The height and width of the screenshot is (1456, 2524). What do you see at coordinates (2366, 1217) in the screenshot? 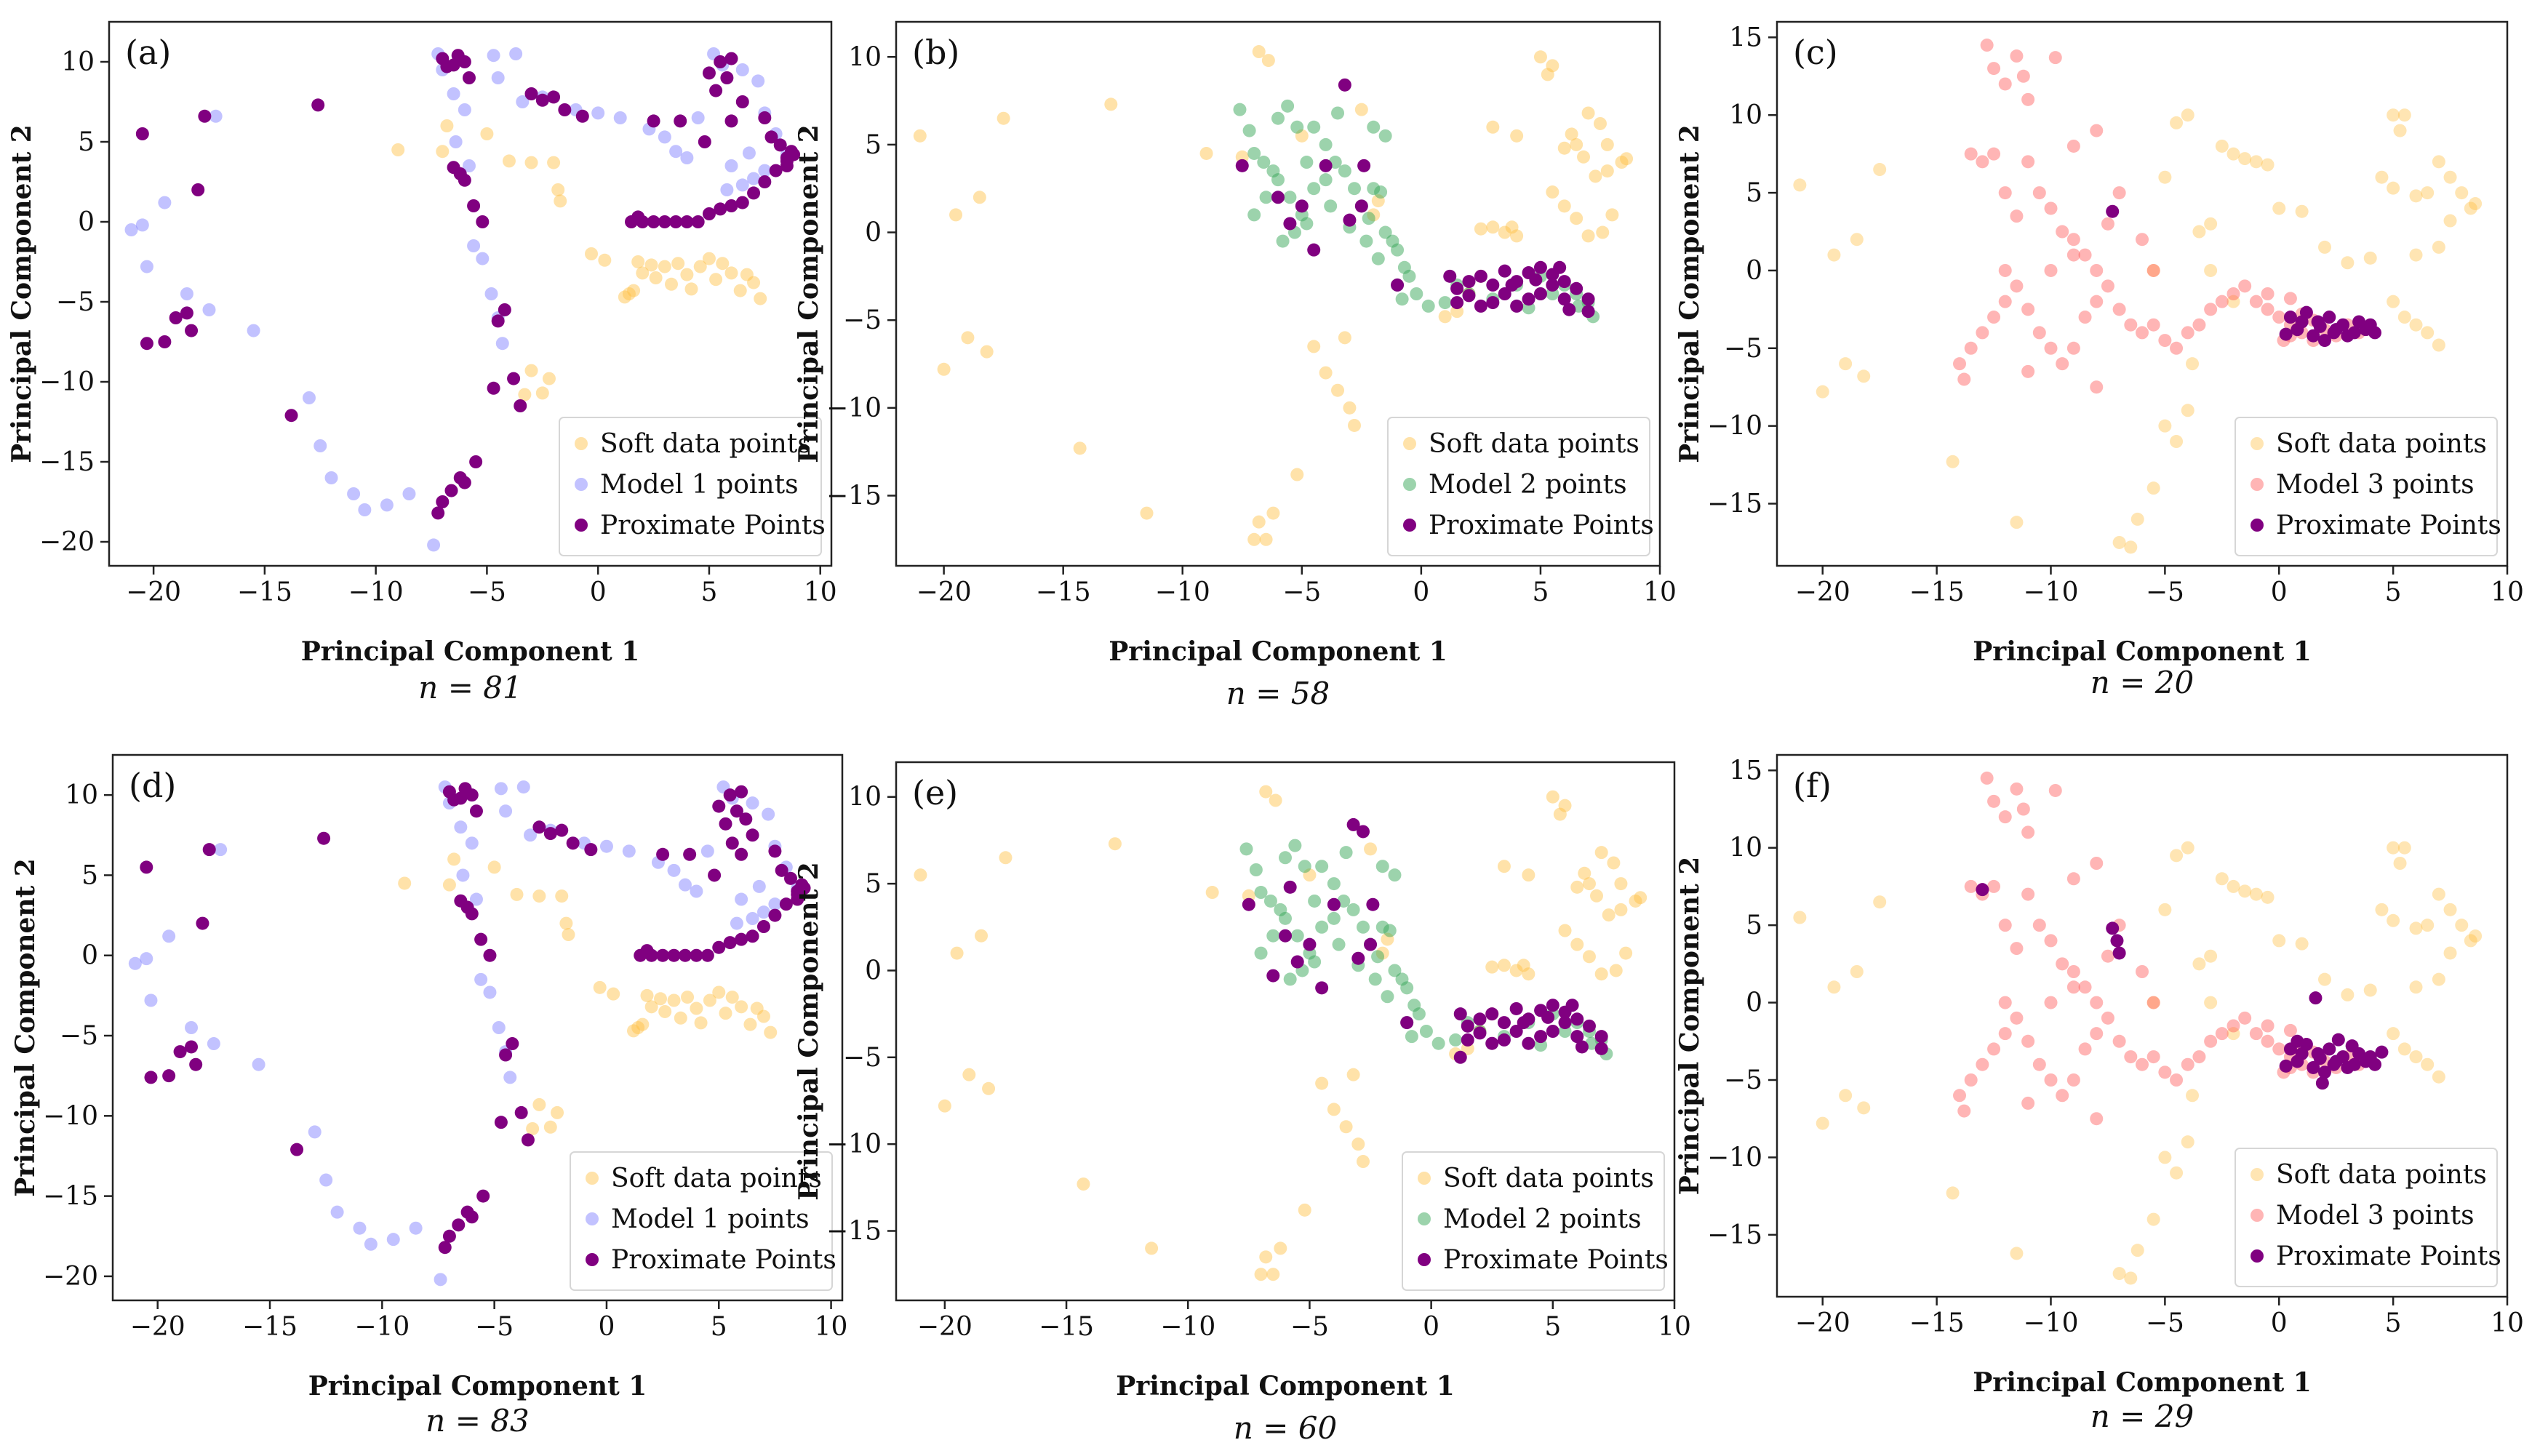
I see `legend-box` at bounding box center [2366, 1217].